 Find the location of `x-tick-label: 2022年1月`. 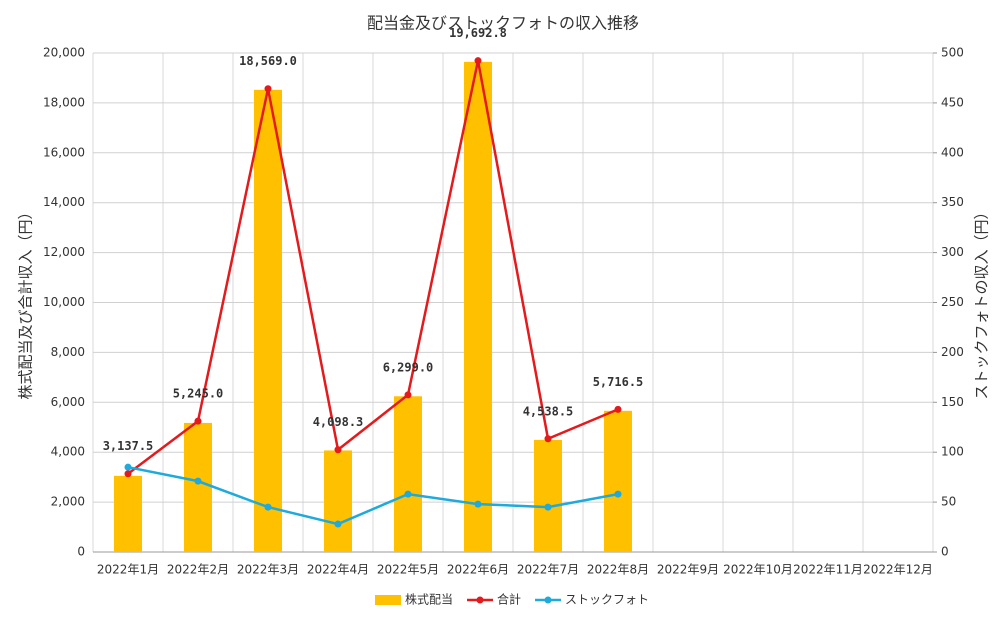

x-tick-label: 2022年1月 is located at coordinates (128, 570).